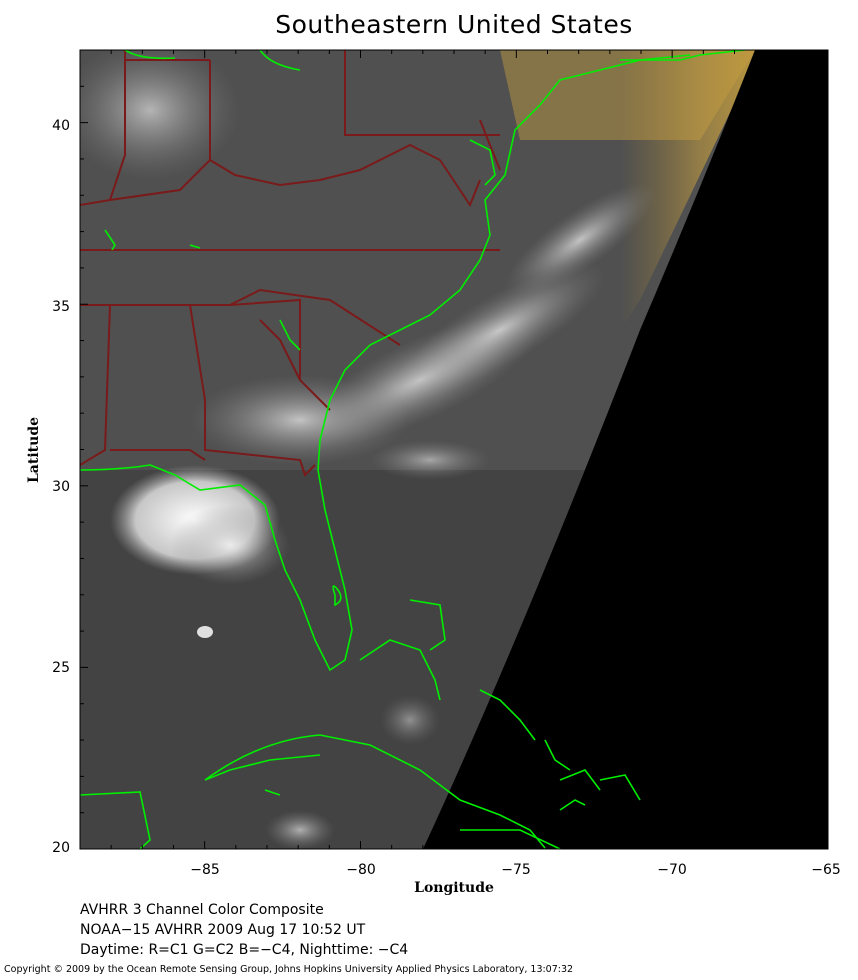 This screenshot has width=858, height=980. Describe the element at coordinates (516, 870) in the screenshot. I see `x-tick-label: −75` at that location.